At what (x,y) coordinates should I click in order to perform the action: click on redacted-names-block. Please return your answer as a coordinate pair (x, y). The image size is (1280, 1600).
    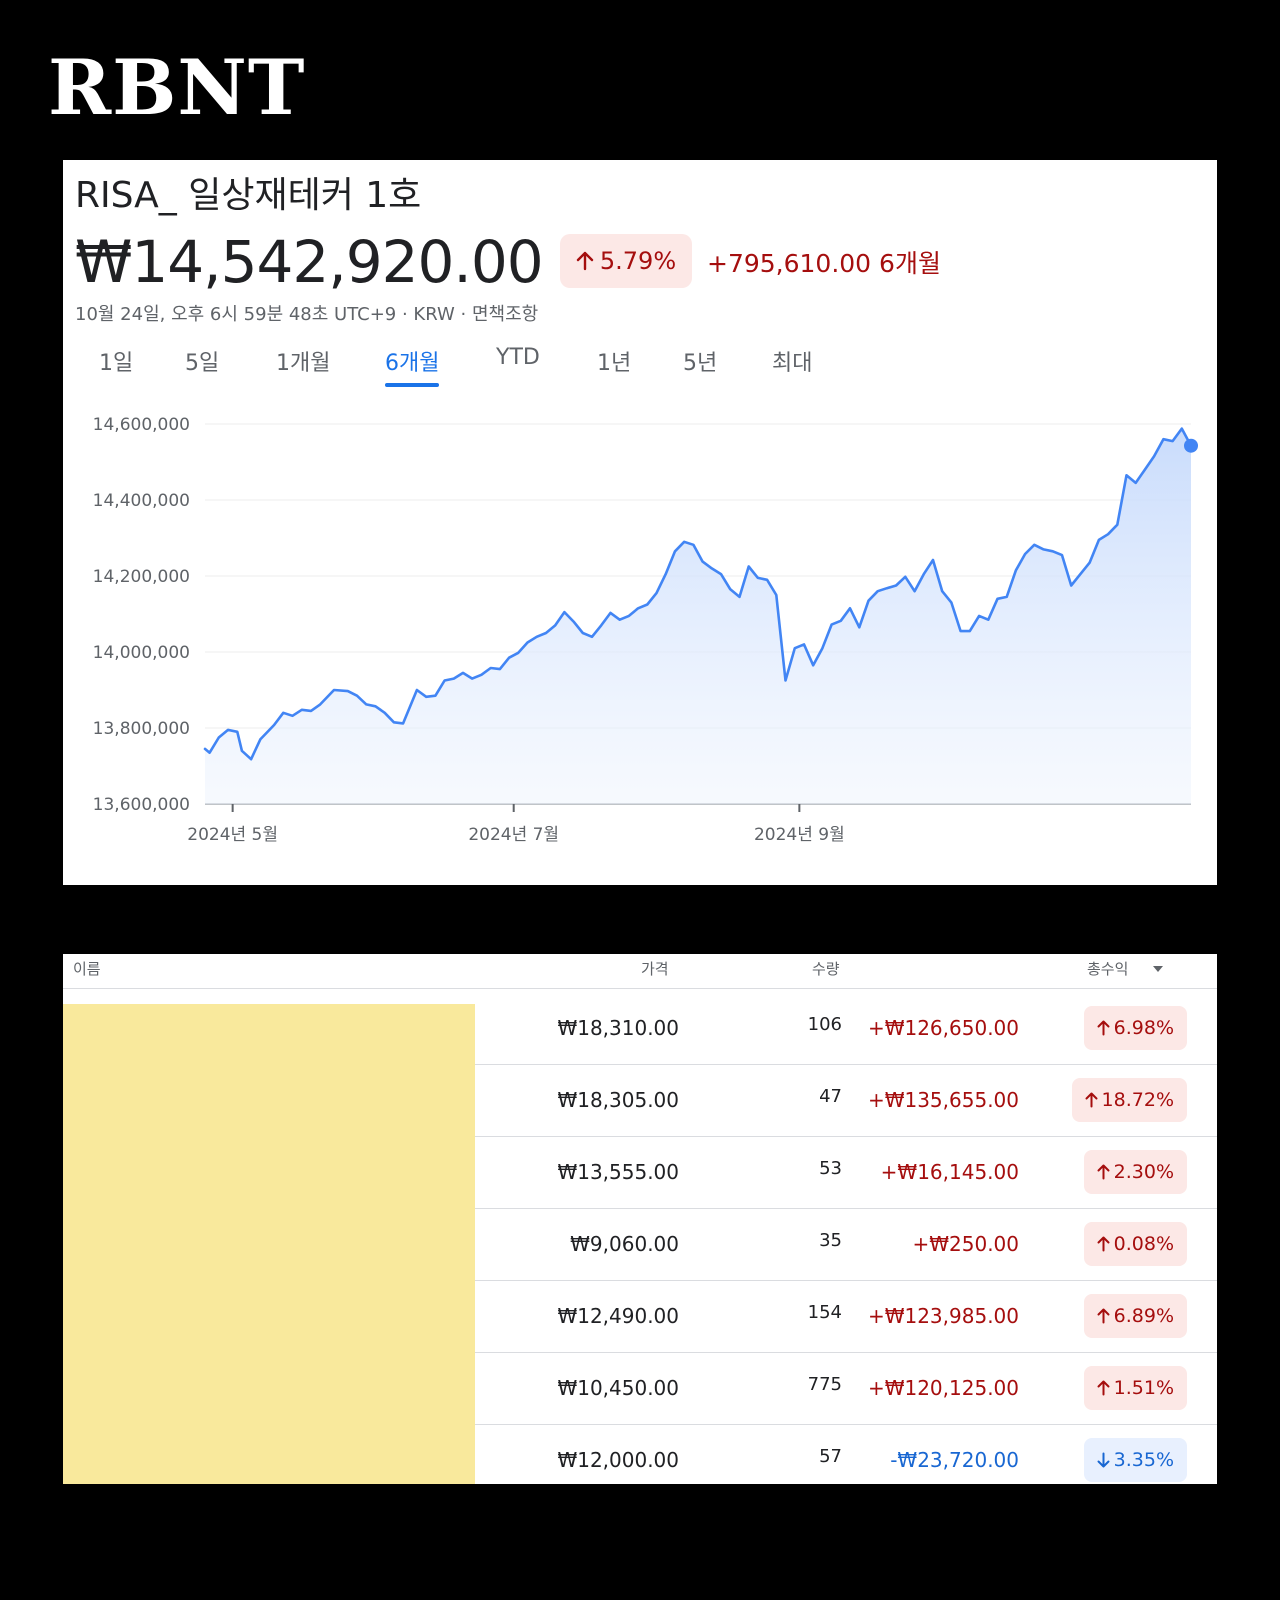
    Looking at the image, I should click on (269, 1244).